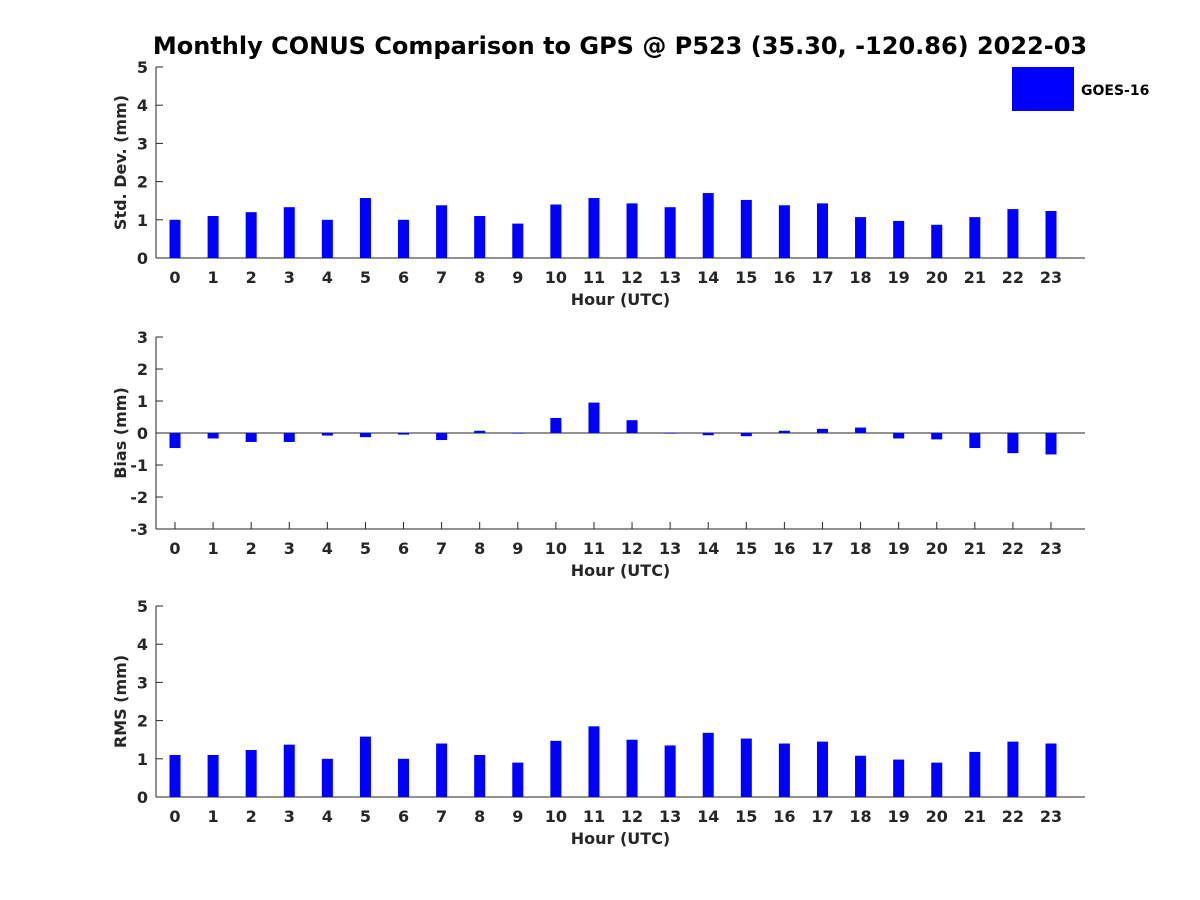 This screenshot has height=900, width=1200. I want to click on bias-x-tick-label: 19, so click(899, 548).